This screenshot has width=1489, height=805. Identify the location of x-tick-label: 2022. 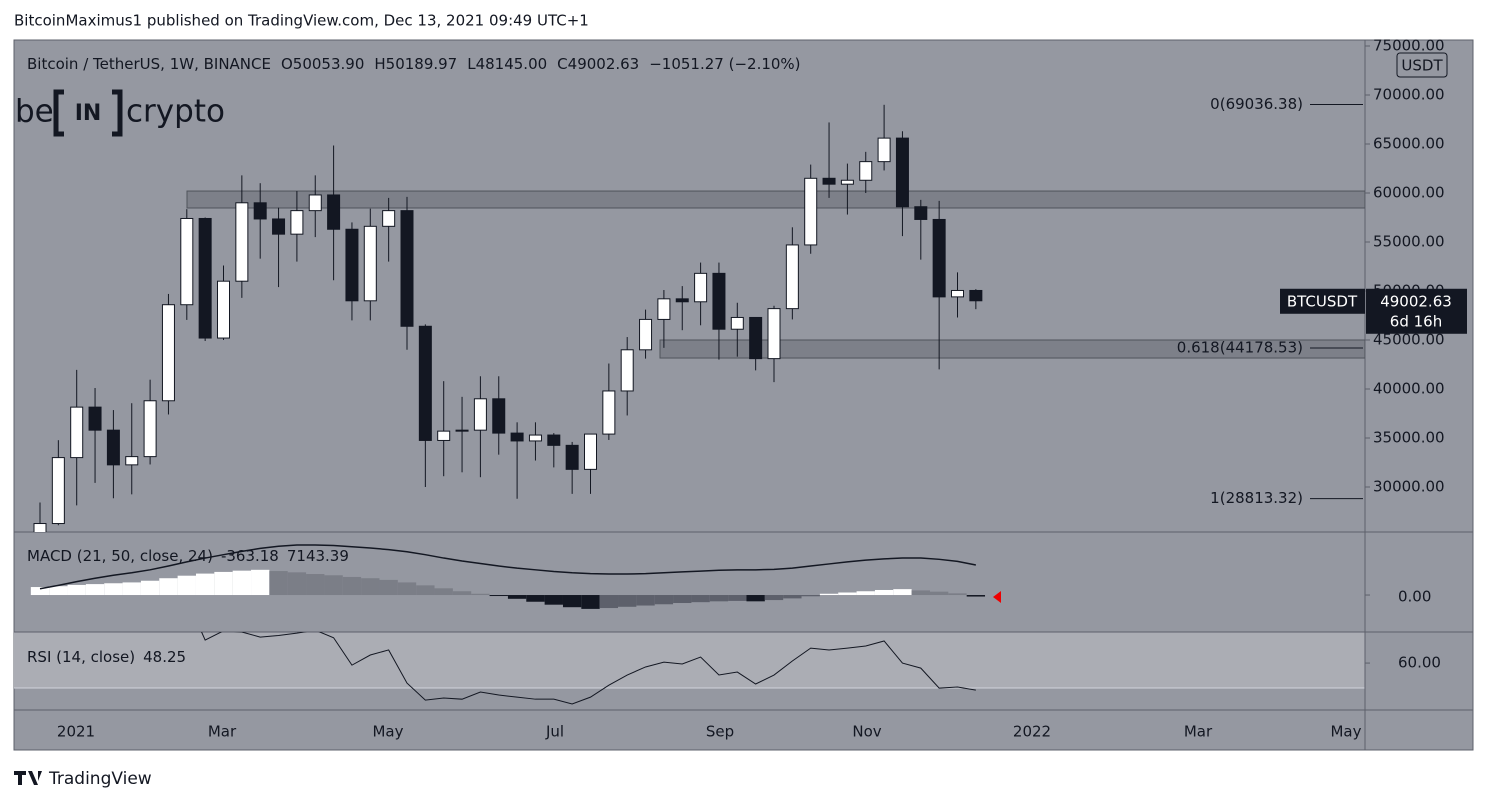
(1032, 732).